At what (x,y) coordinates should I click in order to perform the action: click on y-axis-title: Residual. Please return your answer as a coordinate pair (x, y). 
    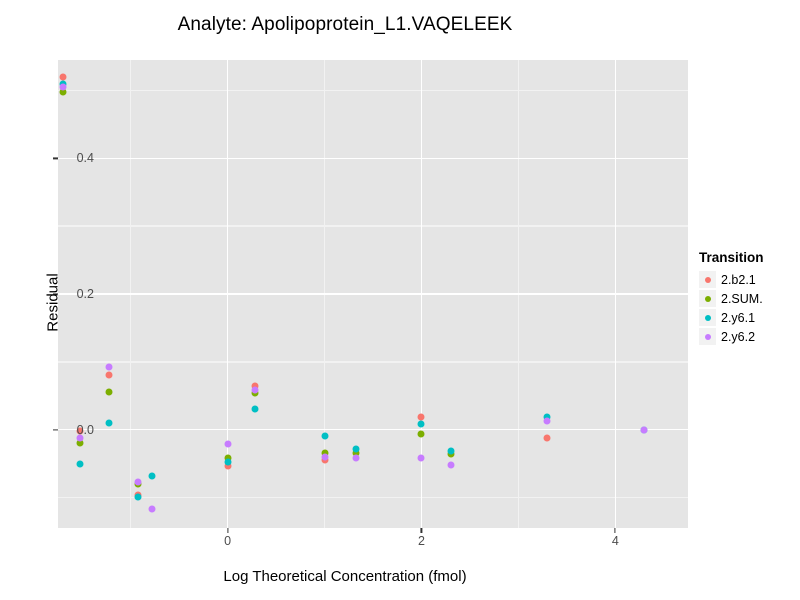
    Looking at the image, I should click on (53, 302).